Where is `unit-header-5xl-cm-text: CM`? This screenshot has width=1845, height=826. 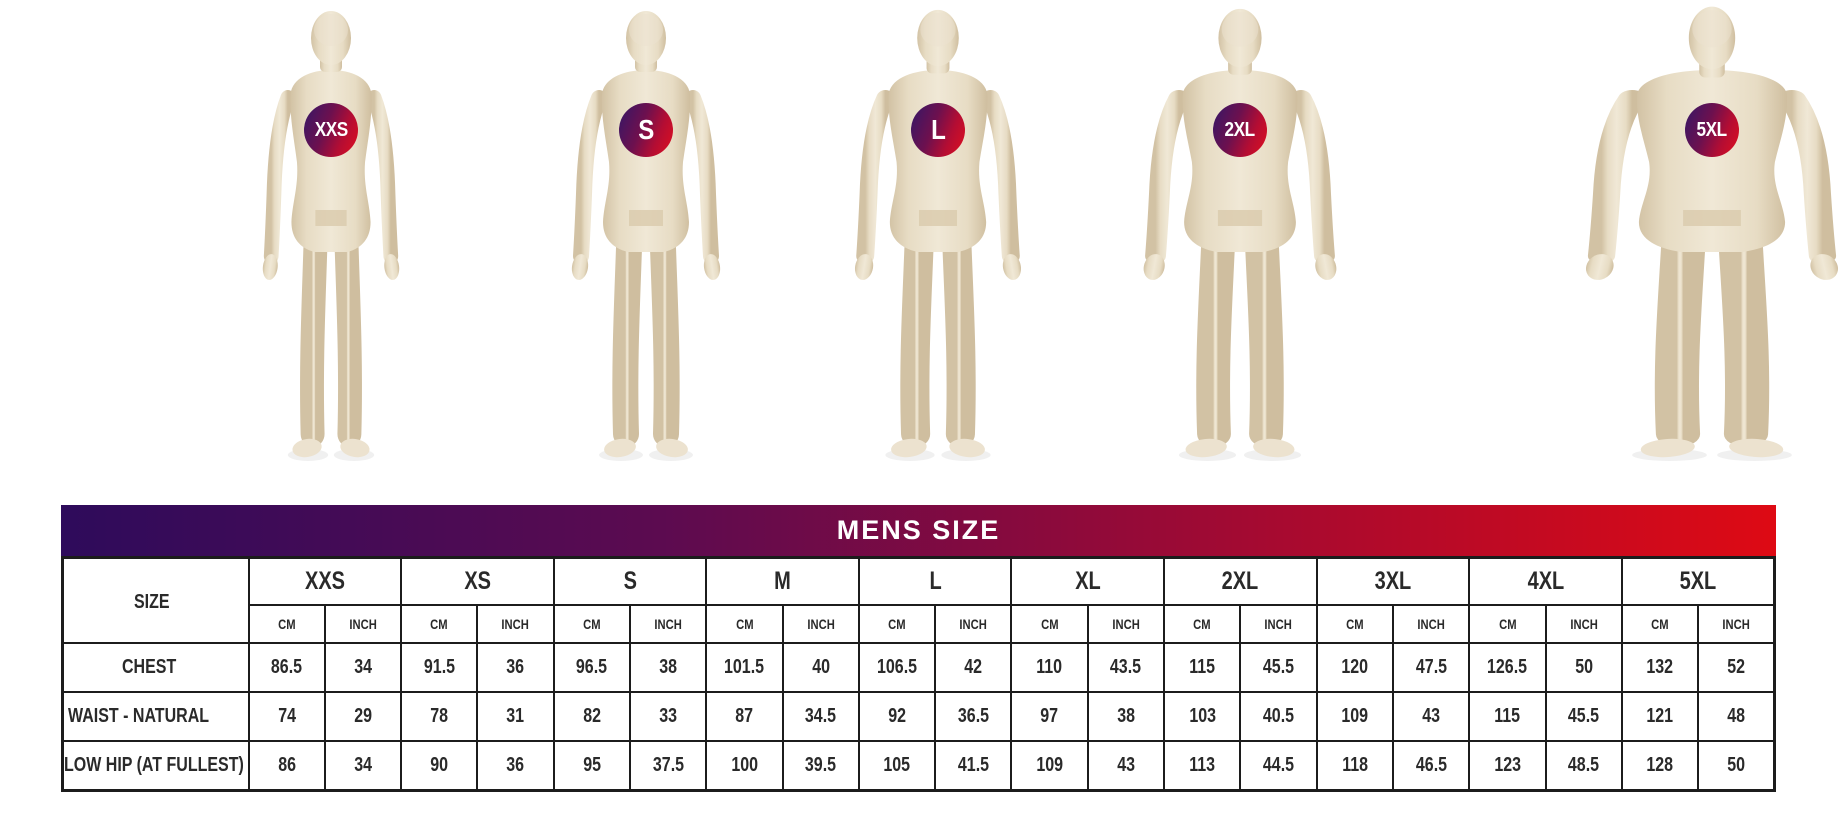
unit-header-5xl-cm-text: CM is located at coordinates (1660, 624).